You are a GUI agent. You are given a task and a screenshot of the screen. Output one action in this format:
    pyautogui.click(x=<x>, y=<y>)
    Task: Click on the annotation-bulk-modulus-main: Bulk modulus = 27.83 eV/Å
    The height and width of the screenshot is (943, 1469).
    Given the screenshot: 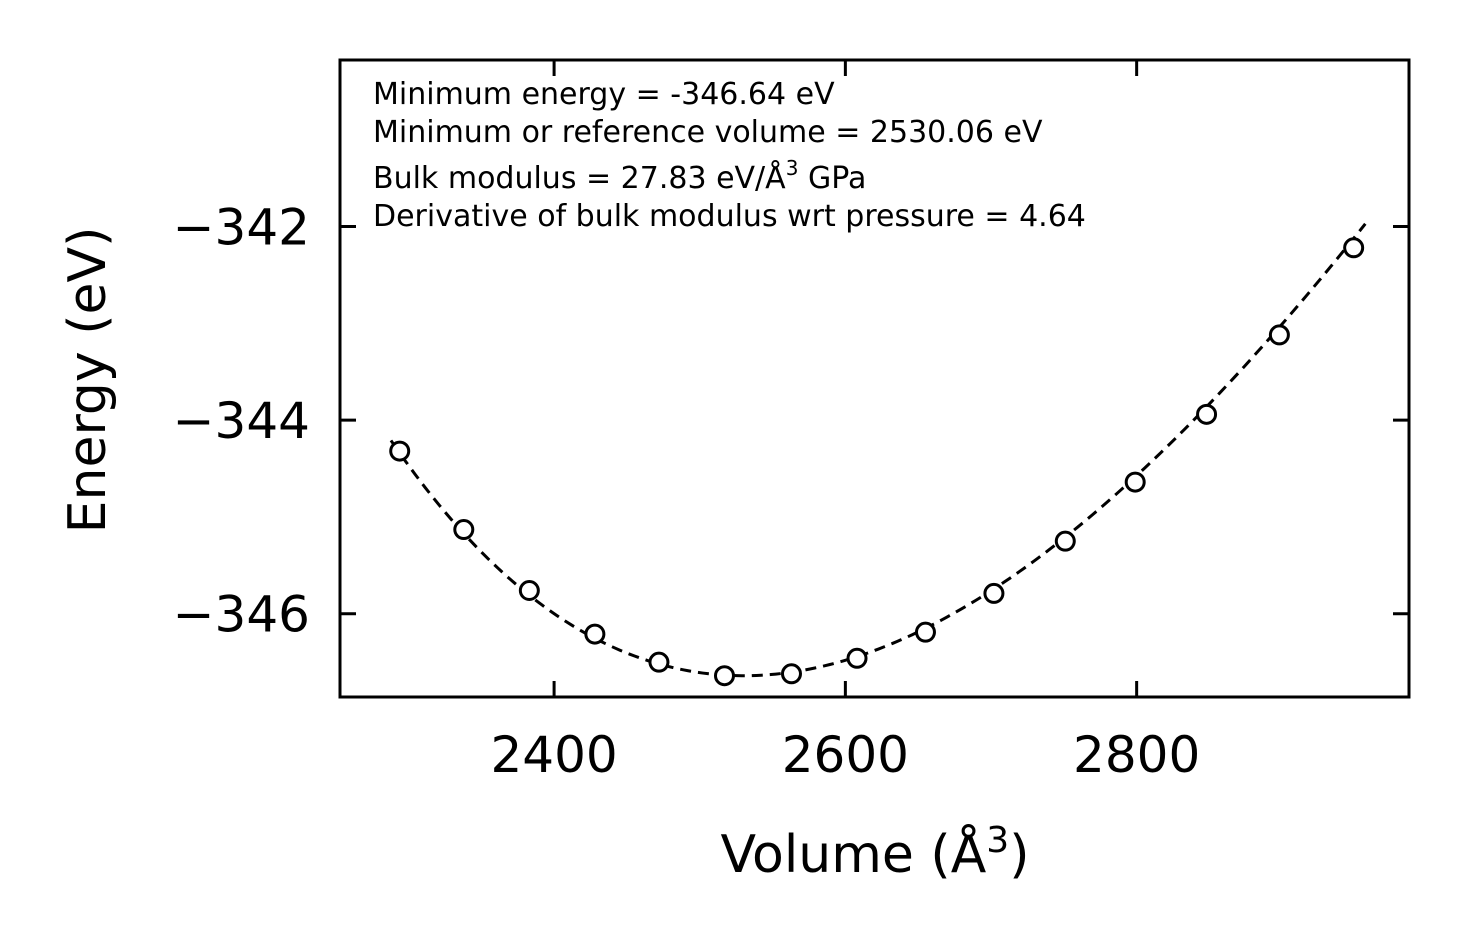 What is the action you would take?
    pyautogui.click(x=579, y=178)
    